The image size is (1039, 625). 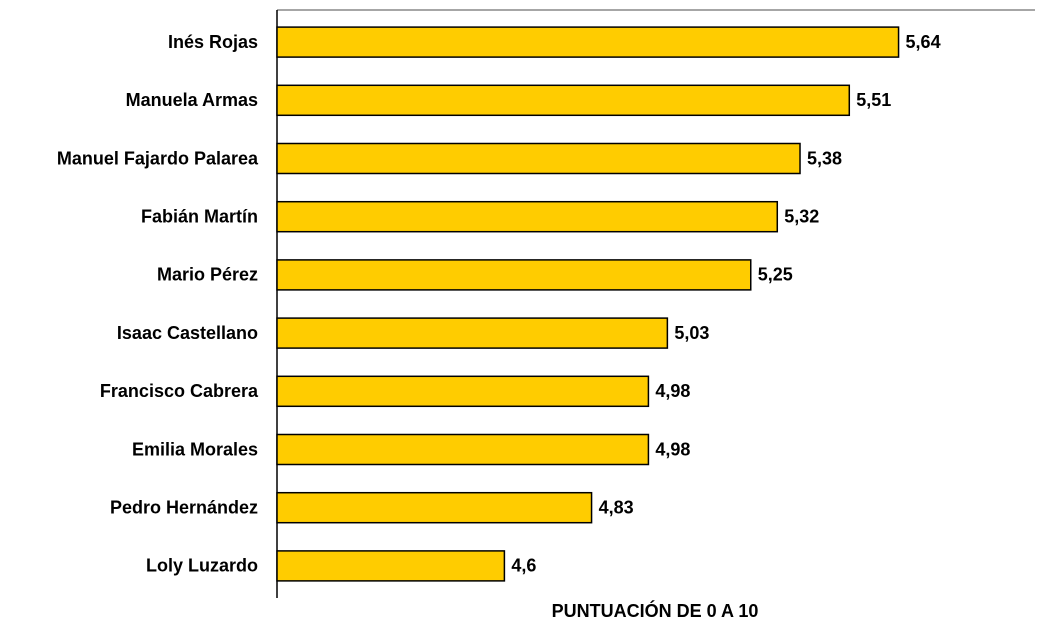 I want to click on value-label: 5,51, so click(x=873, y=100).